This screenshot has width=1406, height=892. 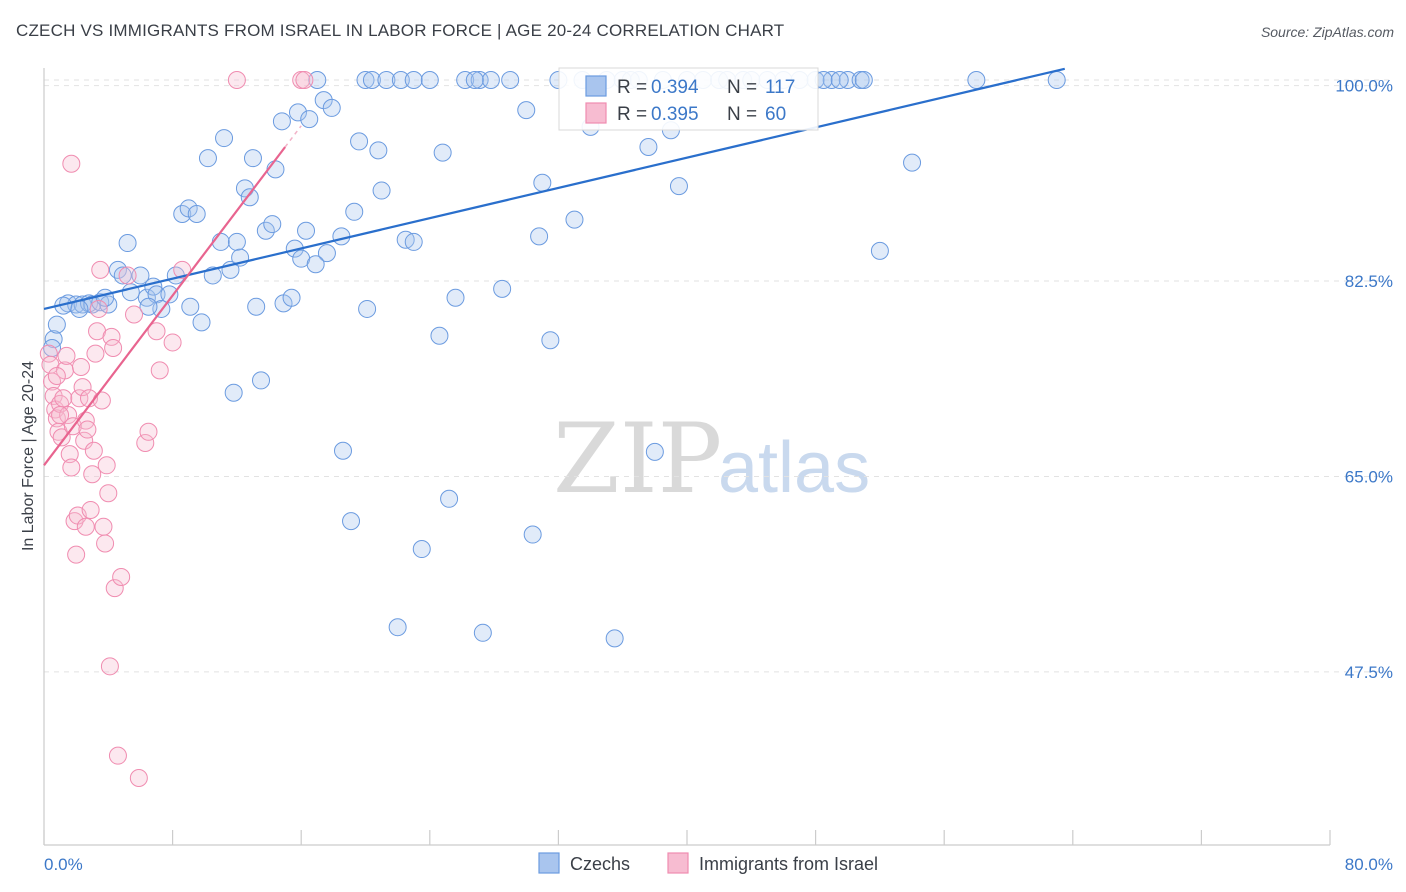 I want to click on y-tick-label: 82.5%, so click(x=1369, y=281).